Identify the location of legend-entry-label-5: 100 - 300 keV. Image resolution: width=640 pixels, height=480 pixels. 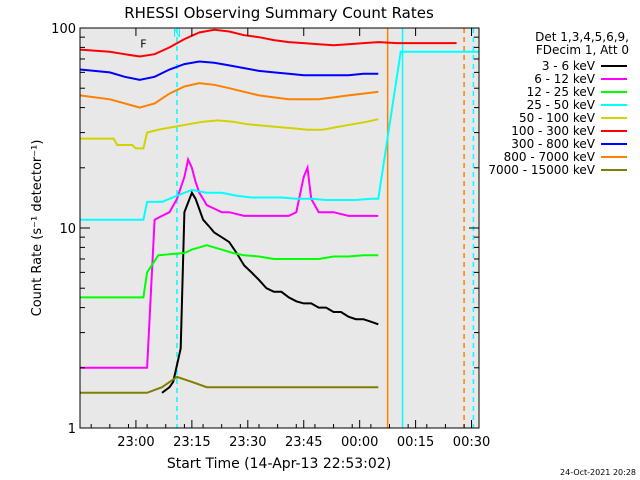
(553, 131).